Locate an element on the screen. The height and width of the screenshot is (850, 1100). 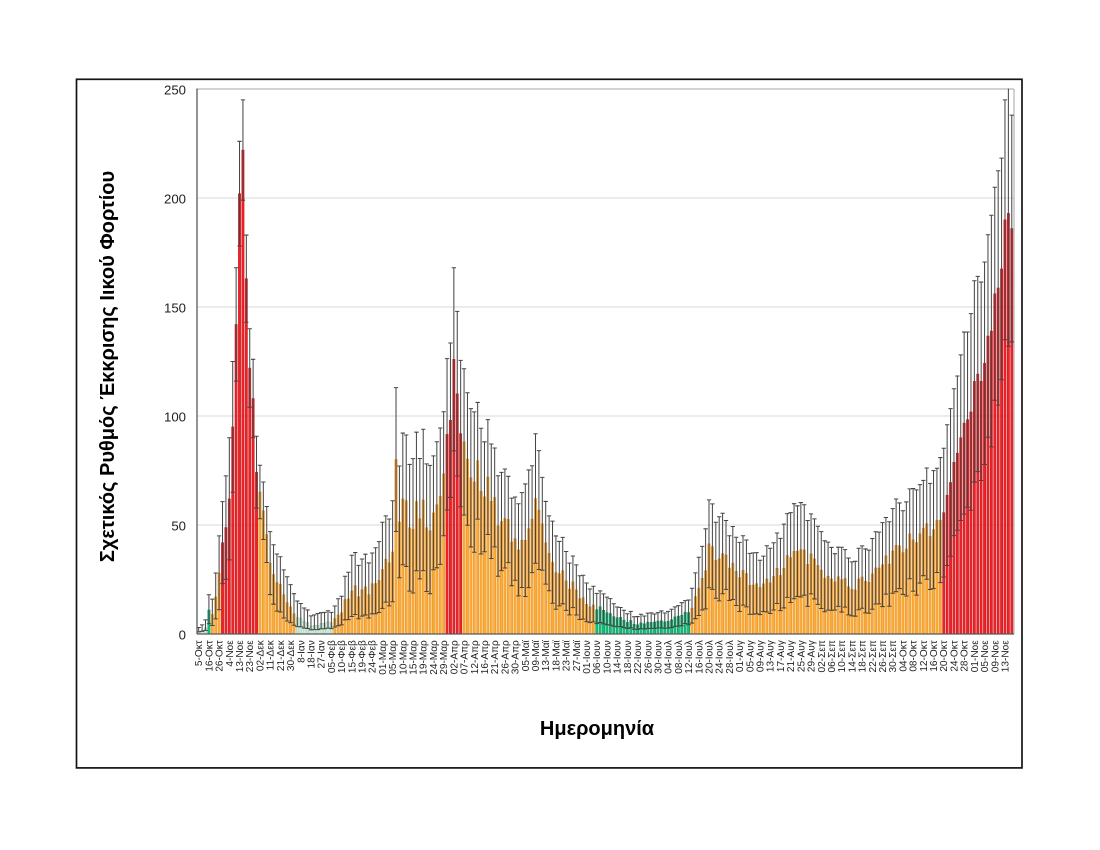
svg-text: 0 is located at coordinates (182, 634).